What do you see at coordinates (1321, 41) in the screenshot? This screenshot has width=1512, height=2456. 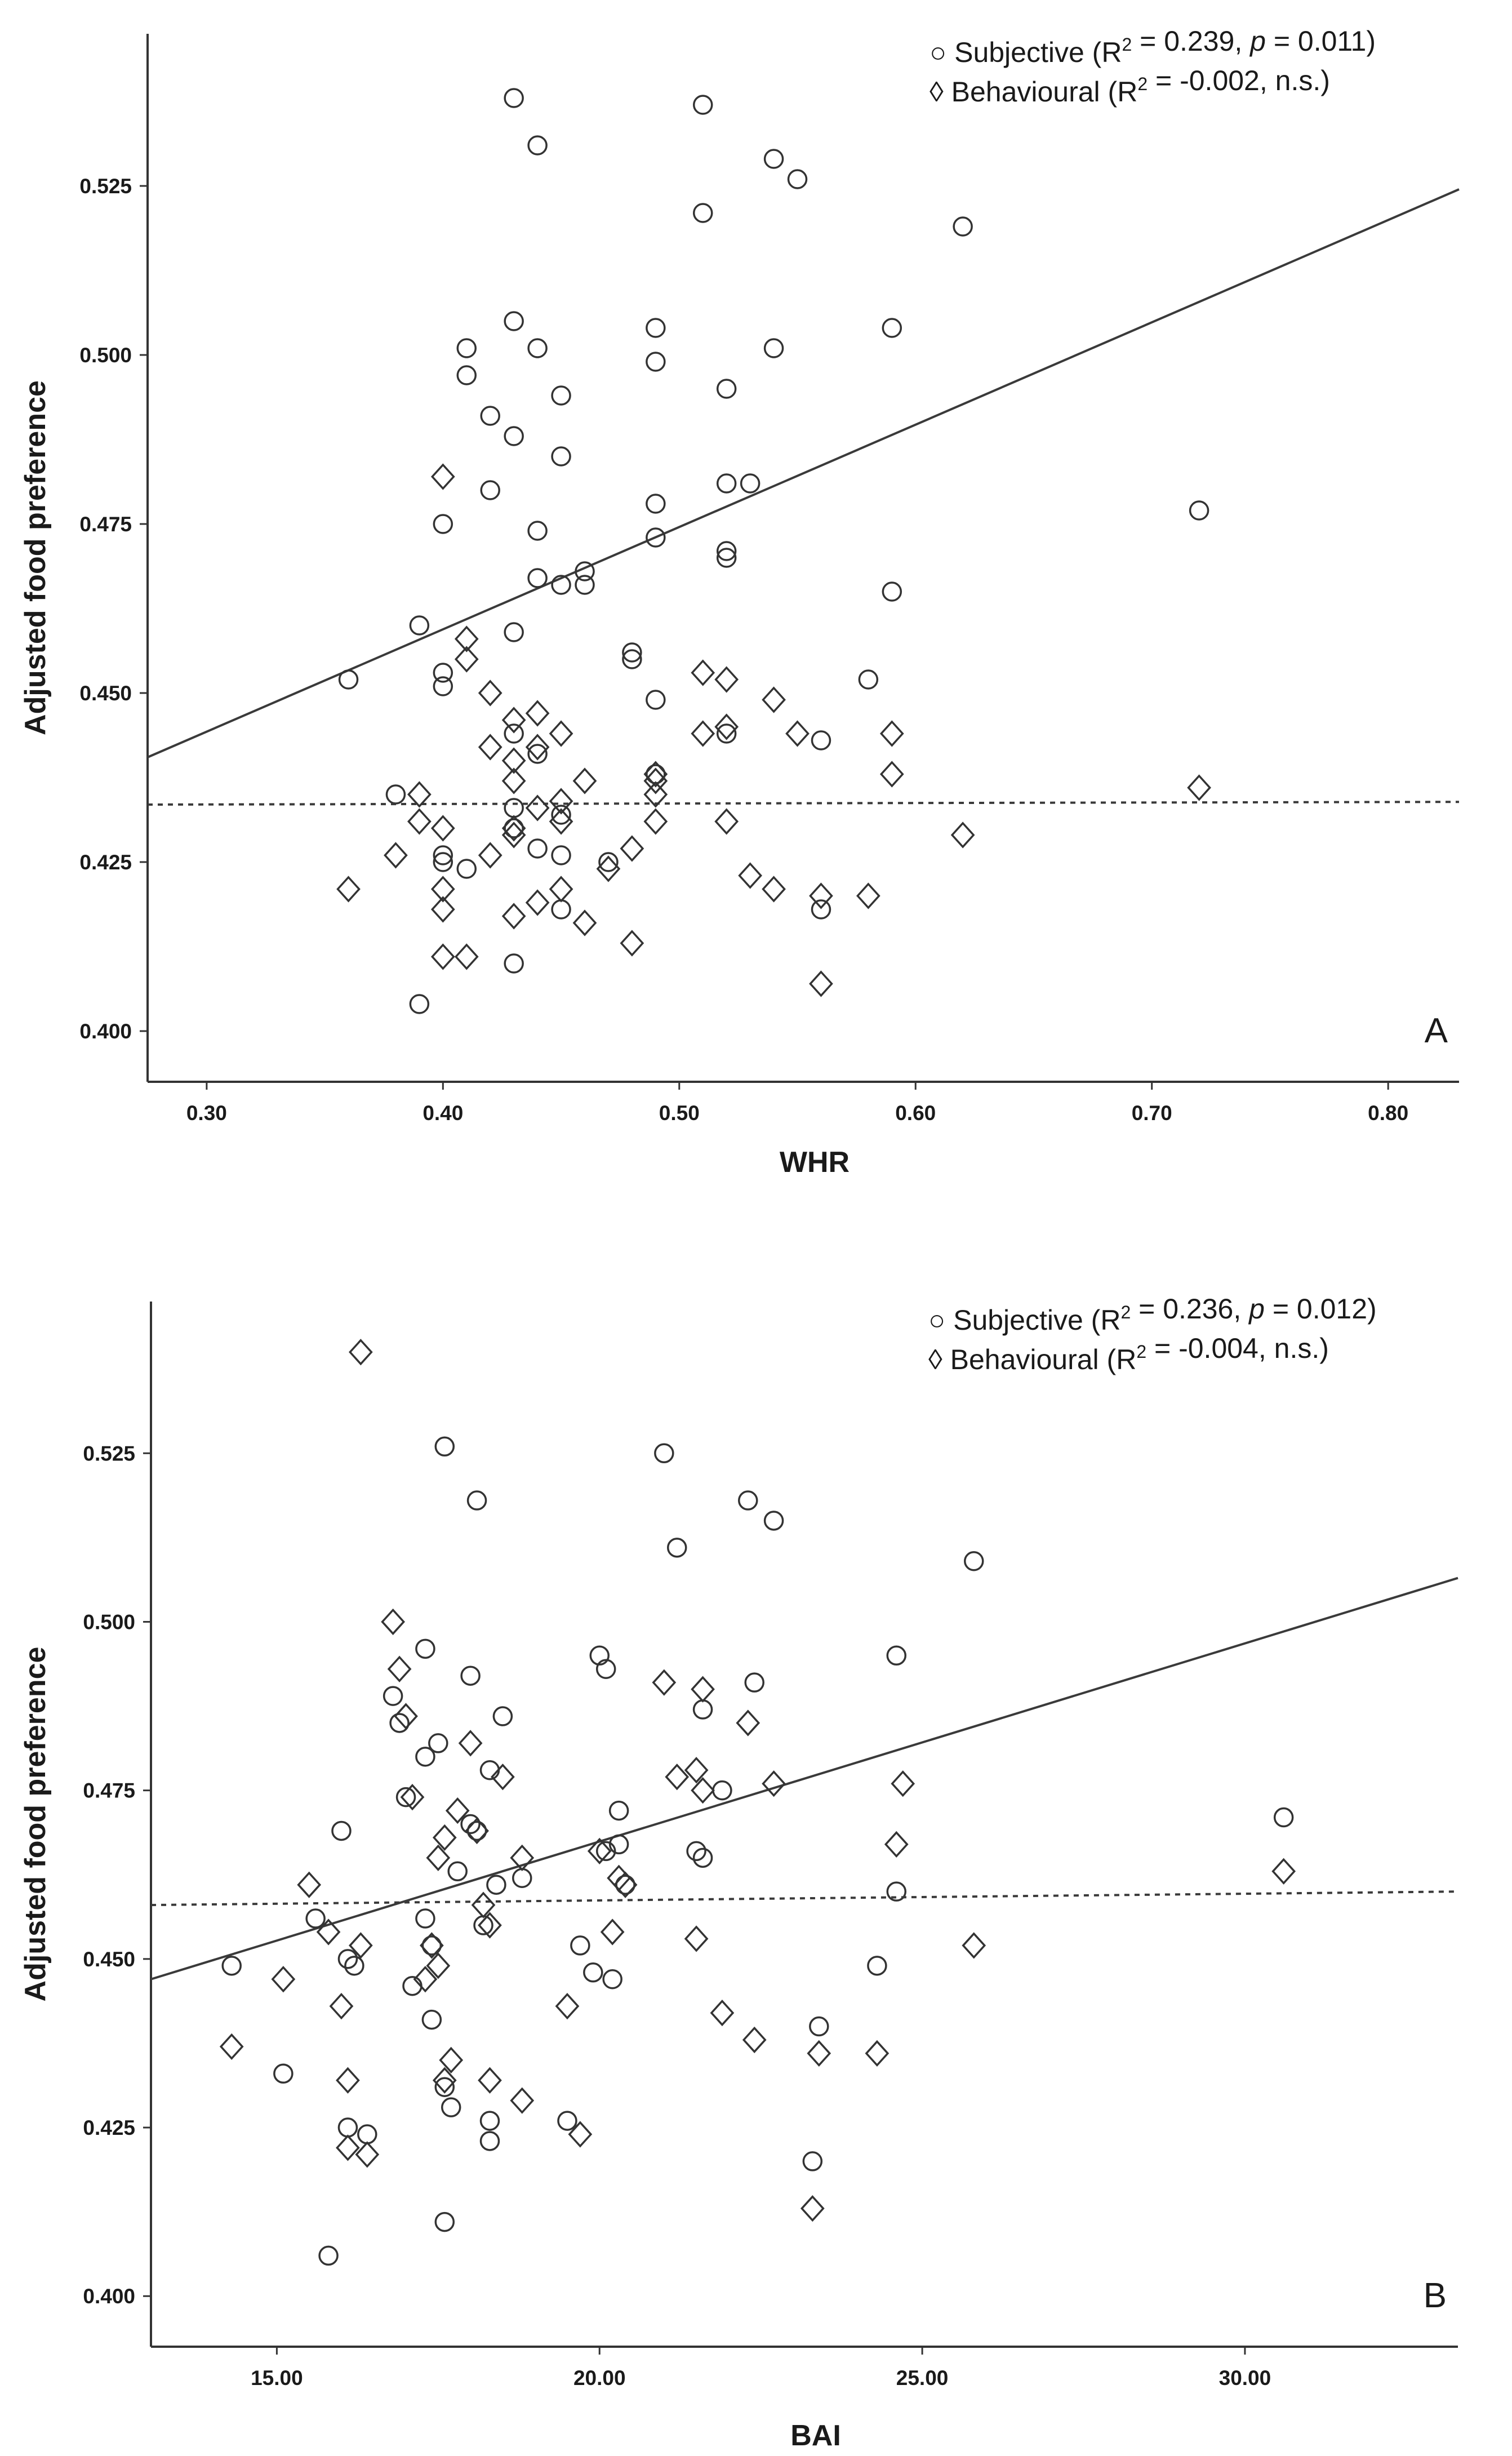 I see `legend-text-part: = 0.011)` at bounding box center [1321, 41].